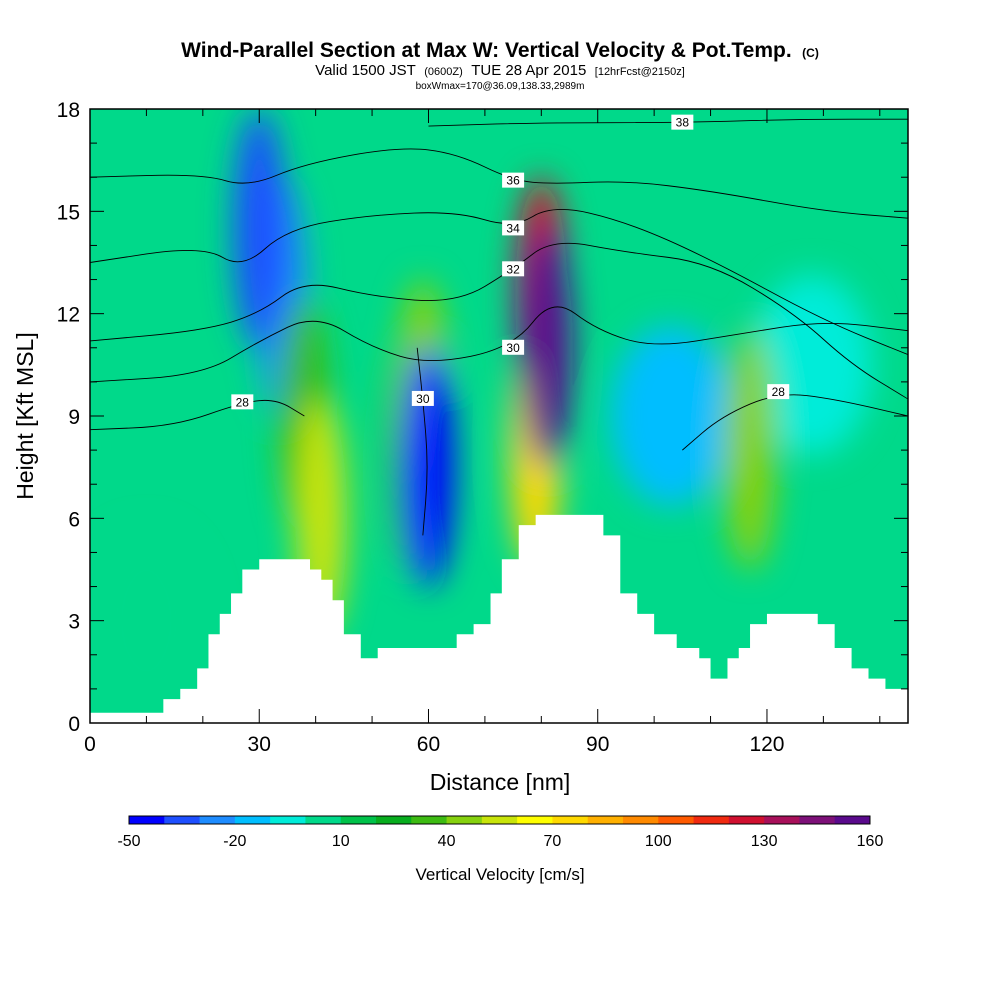 This screenshot has width=1000, height=1000. What do you see at coordinates (128, 841) in the screenshot?
I see `colorbar-tick-0: -50` at bounding box center [128, 841].